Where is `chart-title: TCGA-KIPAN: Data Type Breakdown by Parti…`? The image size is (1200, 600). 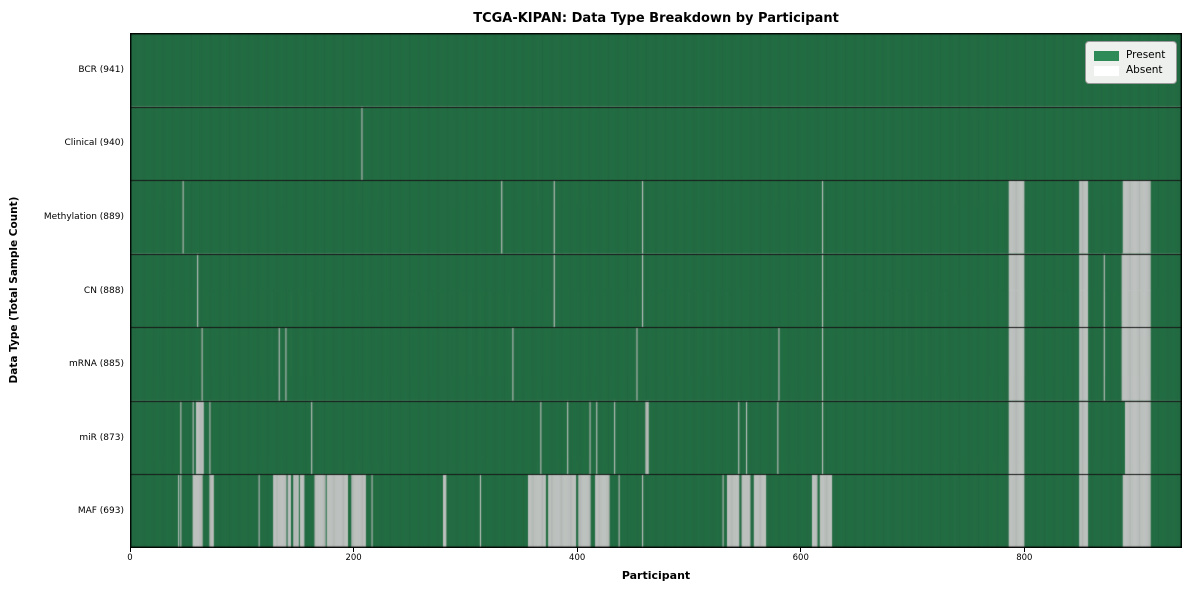 chart-title: TCGA-KIPAN: Data Type Breakdown by Parti… is located at coordinates (656, 18).